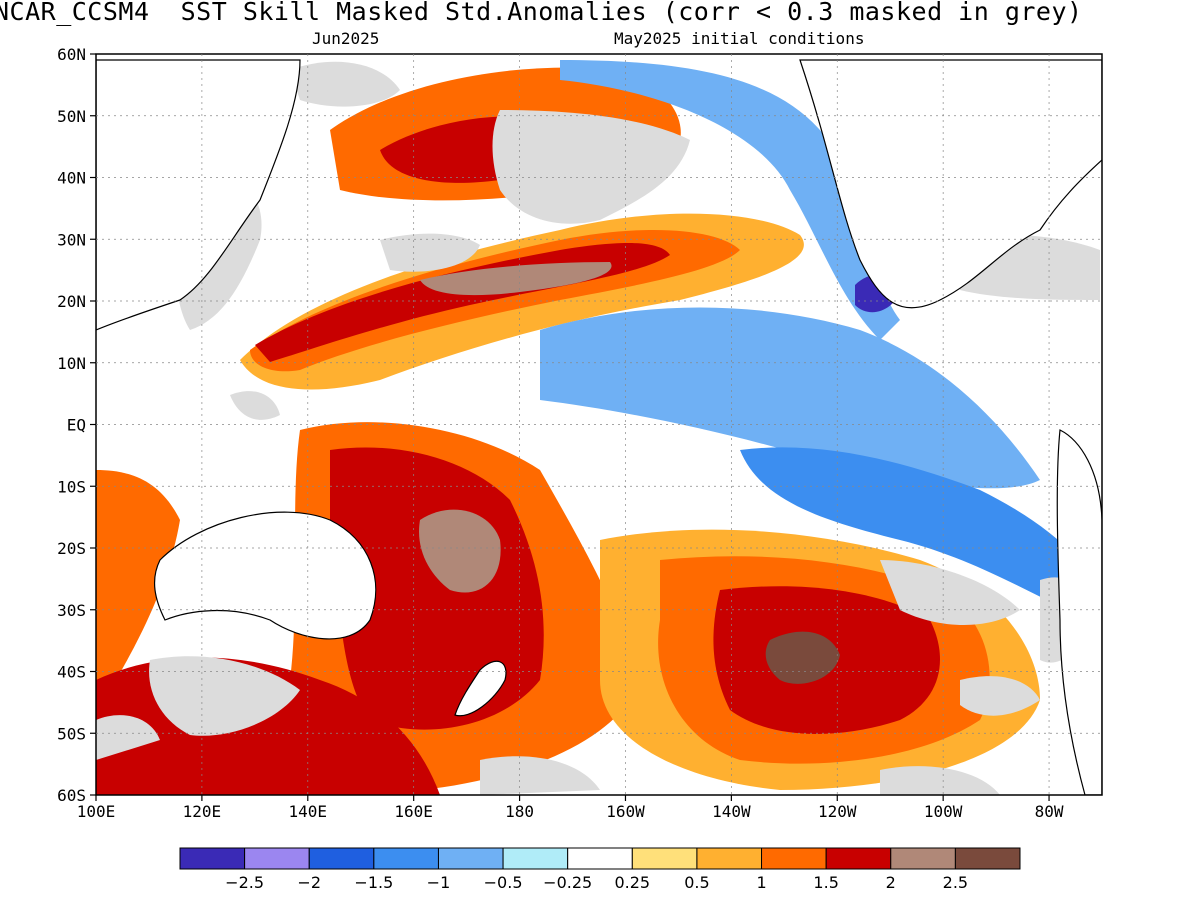 Image resolution: width=1200 pixels, height=900 pixels. I want to click on longitude-axis: 100E 120E 140E 160E 180 160W 140W 120W 100W 80W, so click(570, 808).